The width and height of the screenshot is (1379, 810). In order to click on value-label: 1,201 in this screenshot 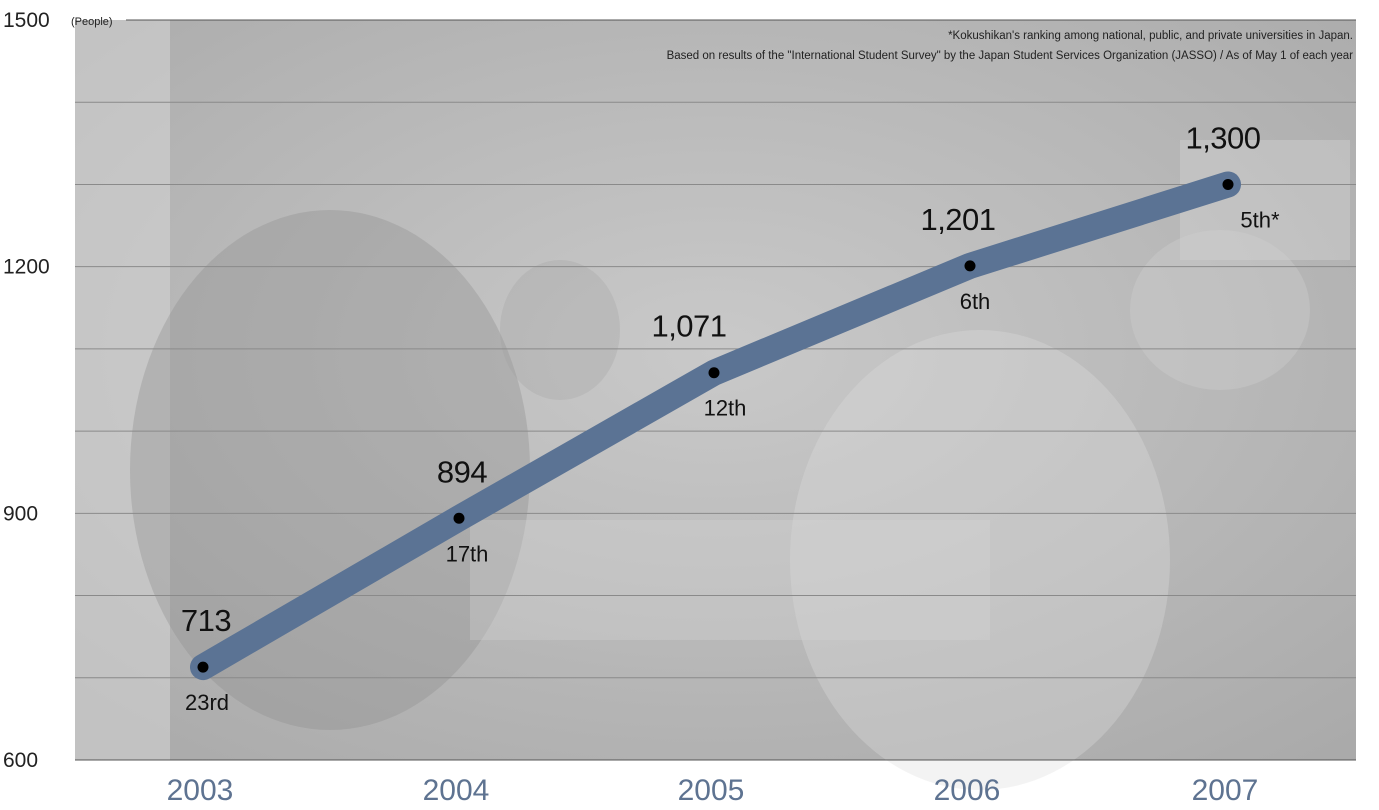, I will do `click(957, 219)`.